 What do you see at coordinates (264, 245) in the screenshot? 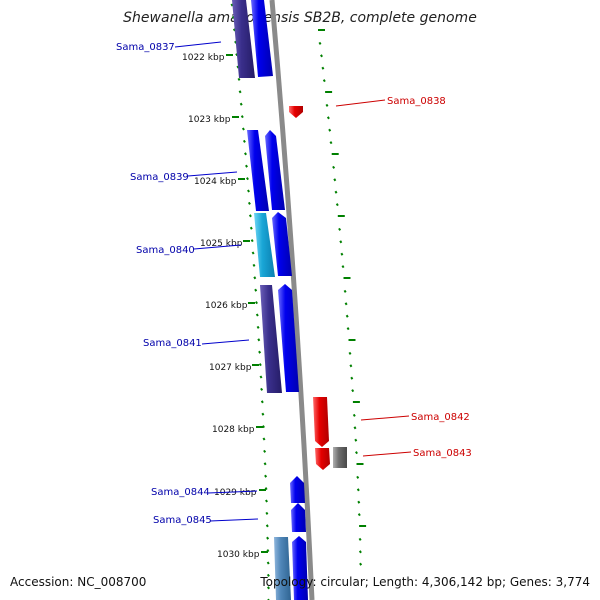
I see `gene-arrow-sama-0840-a` at bounding box center [264, 245].